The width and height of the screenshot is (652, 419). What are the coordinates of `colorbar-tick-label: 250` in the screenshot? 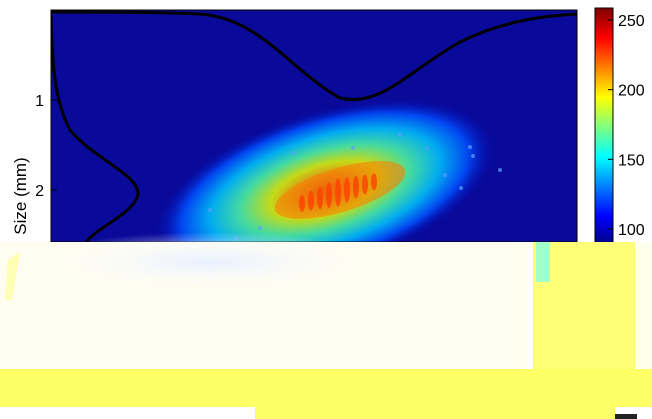 It's located at (631, 21).